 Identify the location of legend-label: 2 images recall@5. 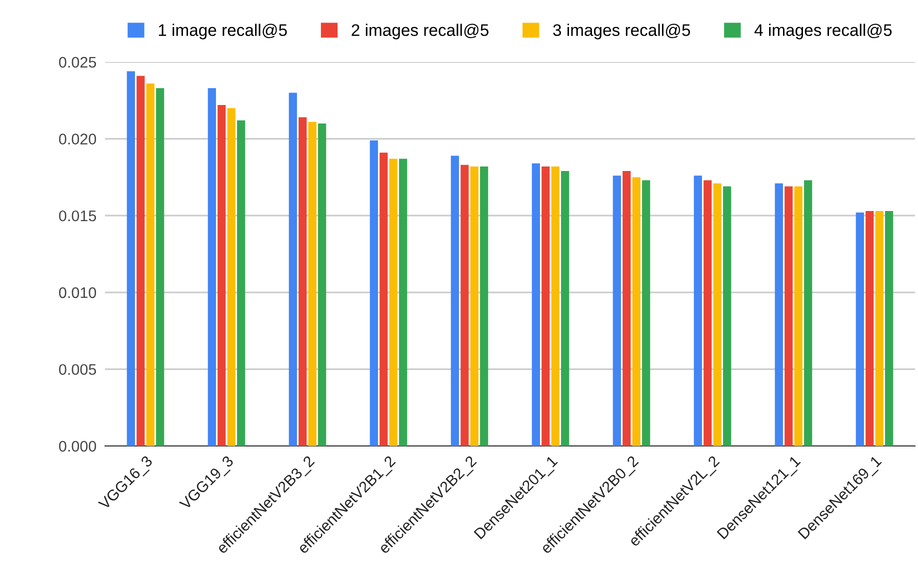
(420, 32).